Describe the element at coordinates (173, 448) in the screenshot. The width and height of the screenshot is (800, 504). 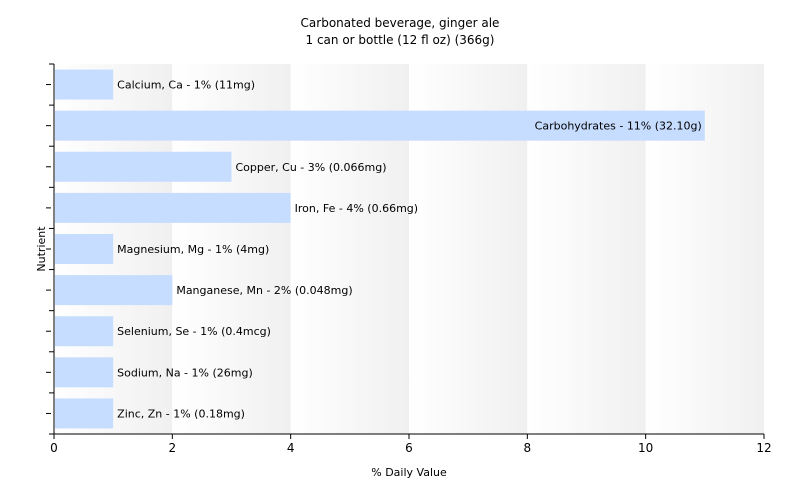
I see `x-tick-label-1: 2` at that location.